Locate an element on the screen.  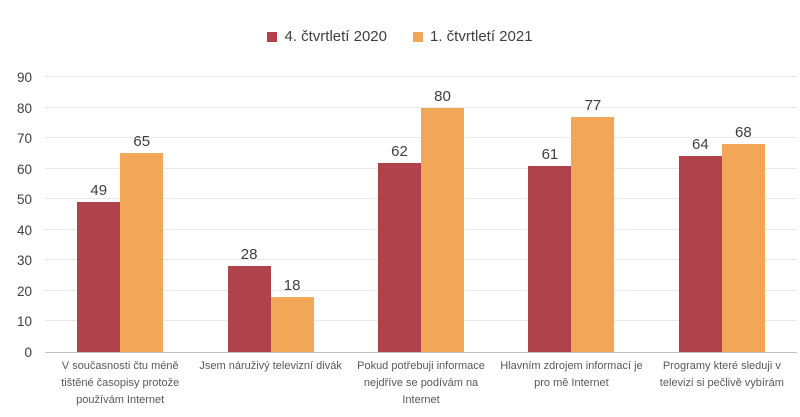
bar-with-label: 77 is located at coordinates (593, 224).